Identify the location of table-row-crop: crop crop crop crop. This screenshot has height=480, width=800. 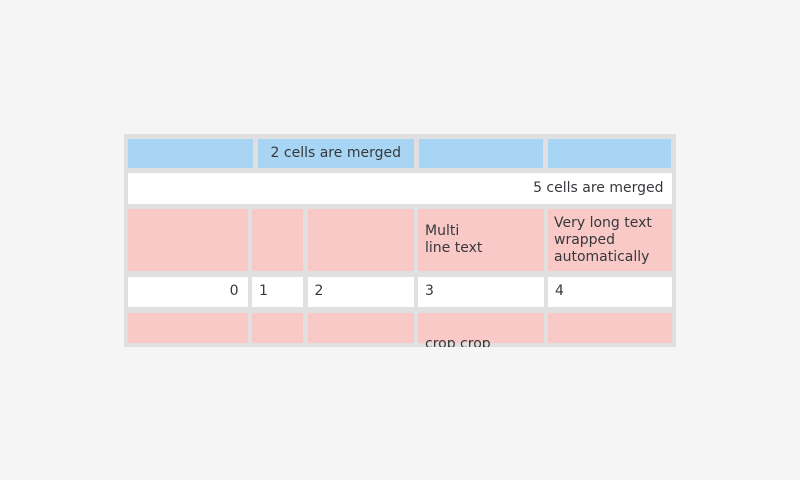
(400, 329).